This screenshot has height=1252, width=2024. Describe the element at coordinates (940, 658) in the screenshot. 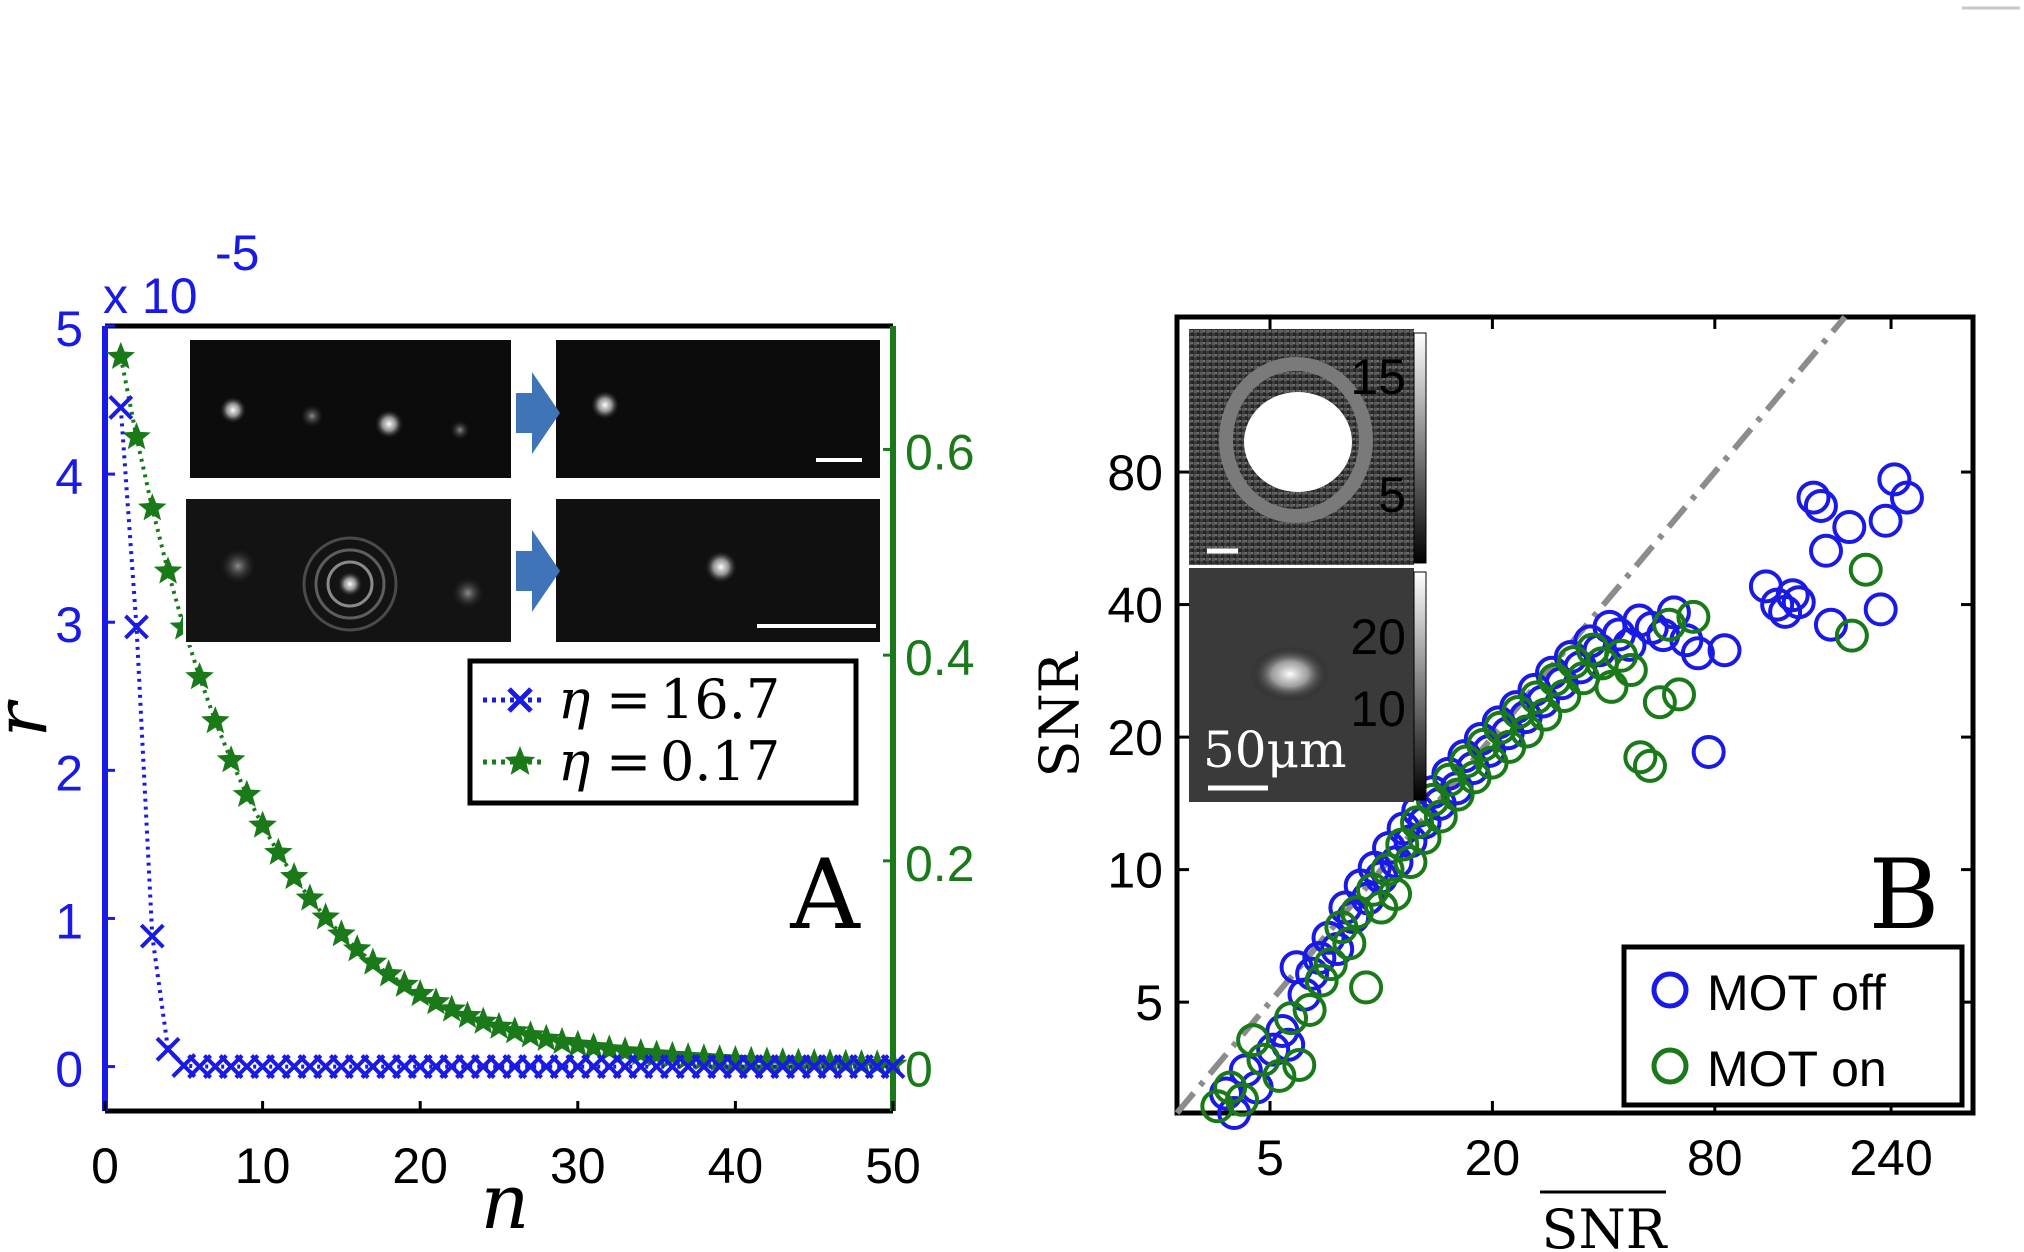

I see `y-tick-label-right: 0.4` at that location.